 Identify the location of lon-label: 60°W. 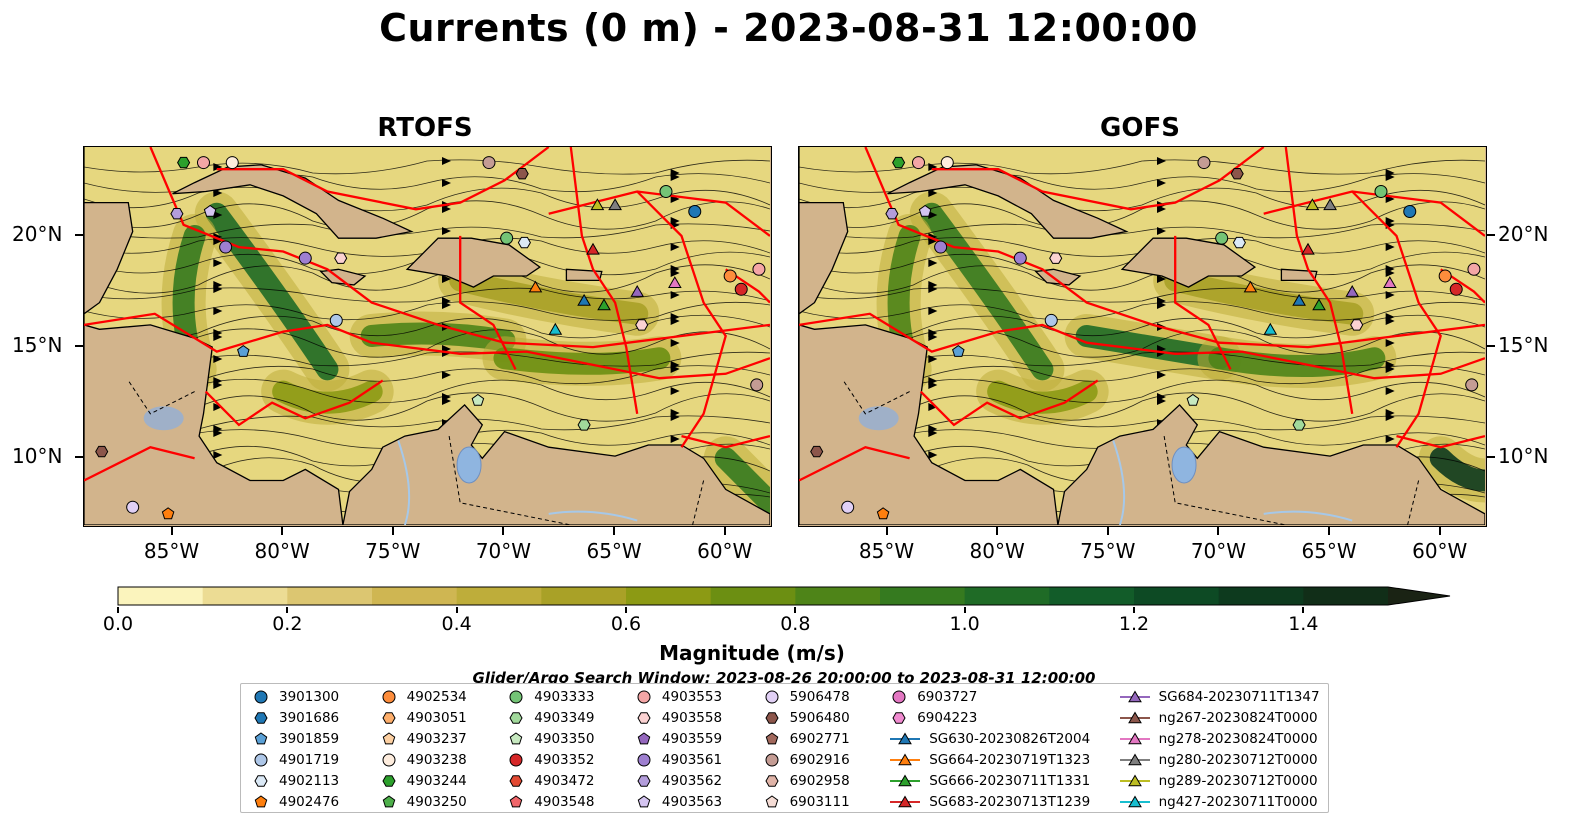
(1440, 551).